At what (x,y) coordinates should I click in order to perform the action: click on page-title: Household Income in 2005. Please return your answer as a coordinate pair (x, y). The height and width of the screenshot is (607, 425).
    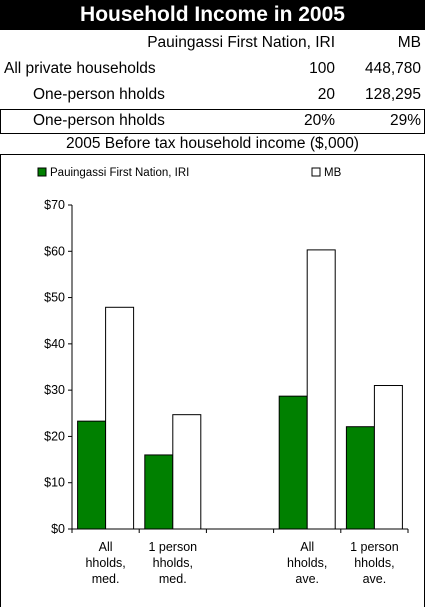
    Looking at the image, I should click on (212, 15).